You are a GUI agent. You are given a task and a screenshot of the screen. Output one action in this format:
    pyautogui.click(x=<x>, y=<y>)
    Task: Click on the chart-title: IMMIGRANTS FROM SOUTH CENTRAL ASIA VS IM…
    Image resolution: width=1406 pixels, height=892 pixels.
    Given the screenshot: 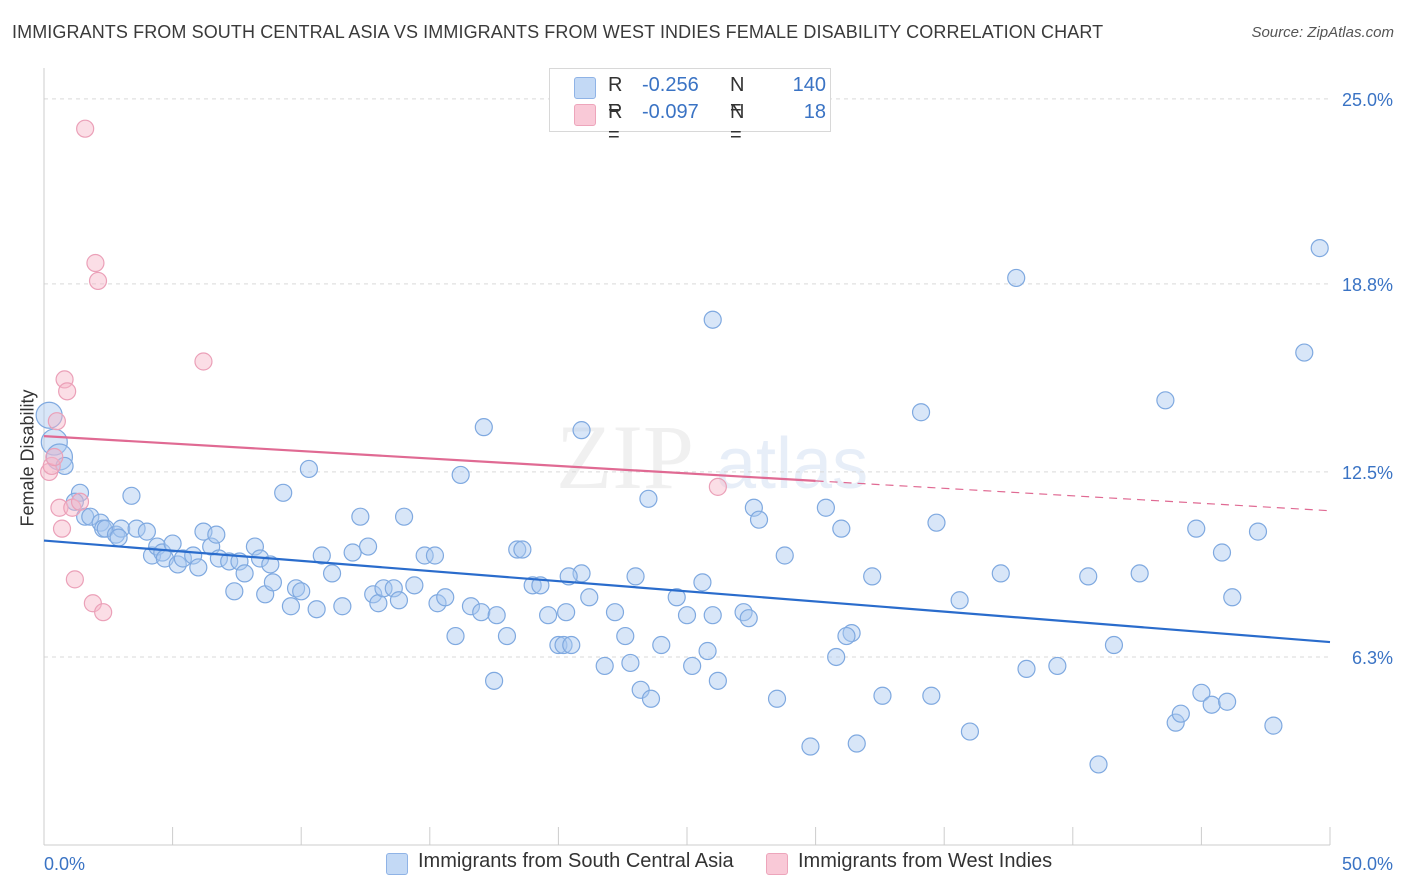 What is the action you would take?
    pyautogui.click(x=558, y=32)
    